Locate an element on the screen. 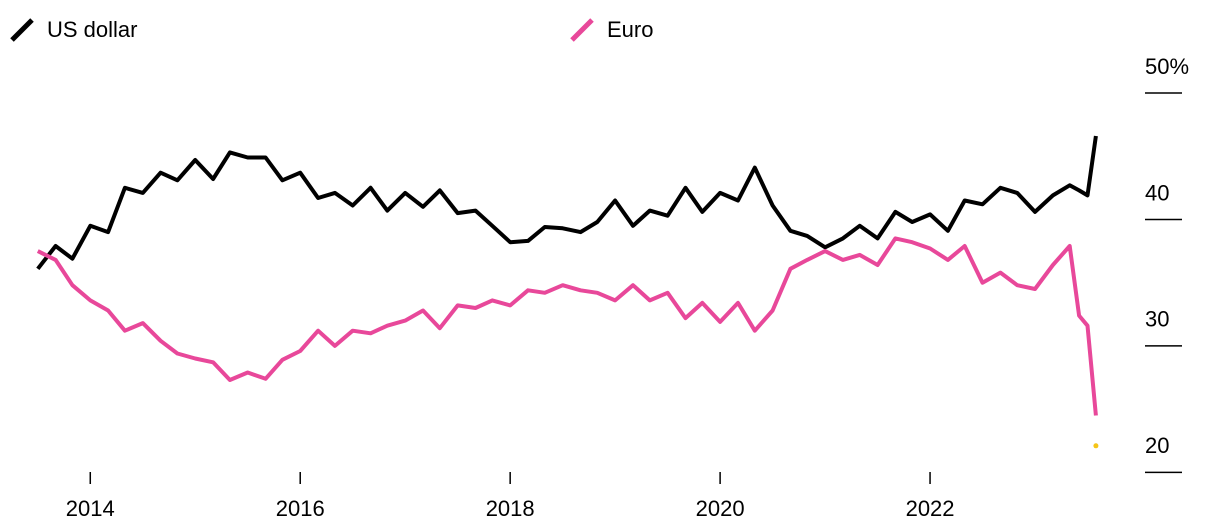 Image resolution: width=1207 pixels, height=523 pixels. y-tick-label: 20 is located at coordinates (1157, 445).